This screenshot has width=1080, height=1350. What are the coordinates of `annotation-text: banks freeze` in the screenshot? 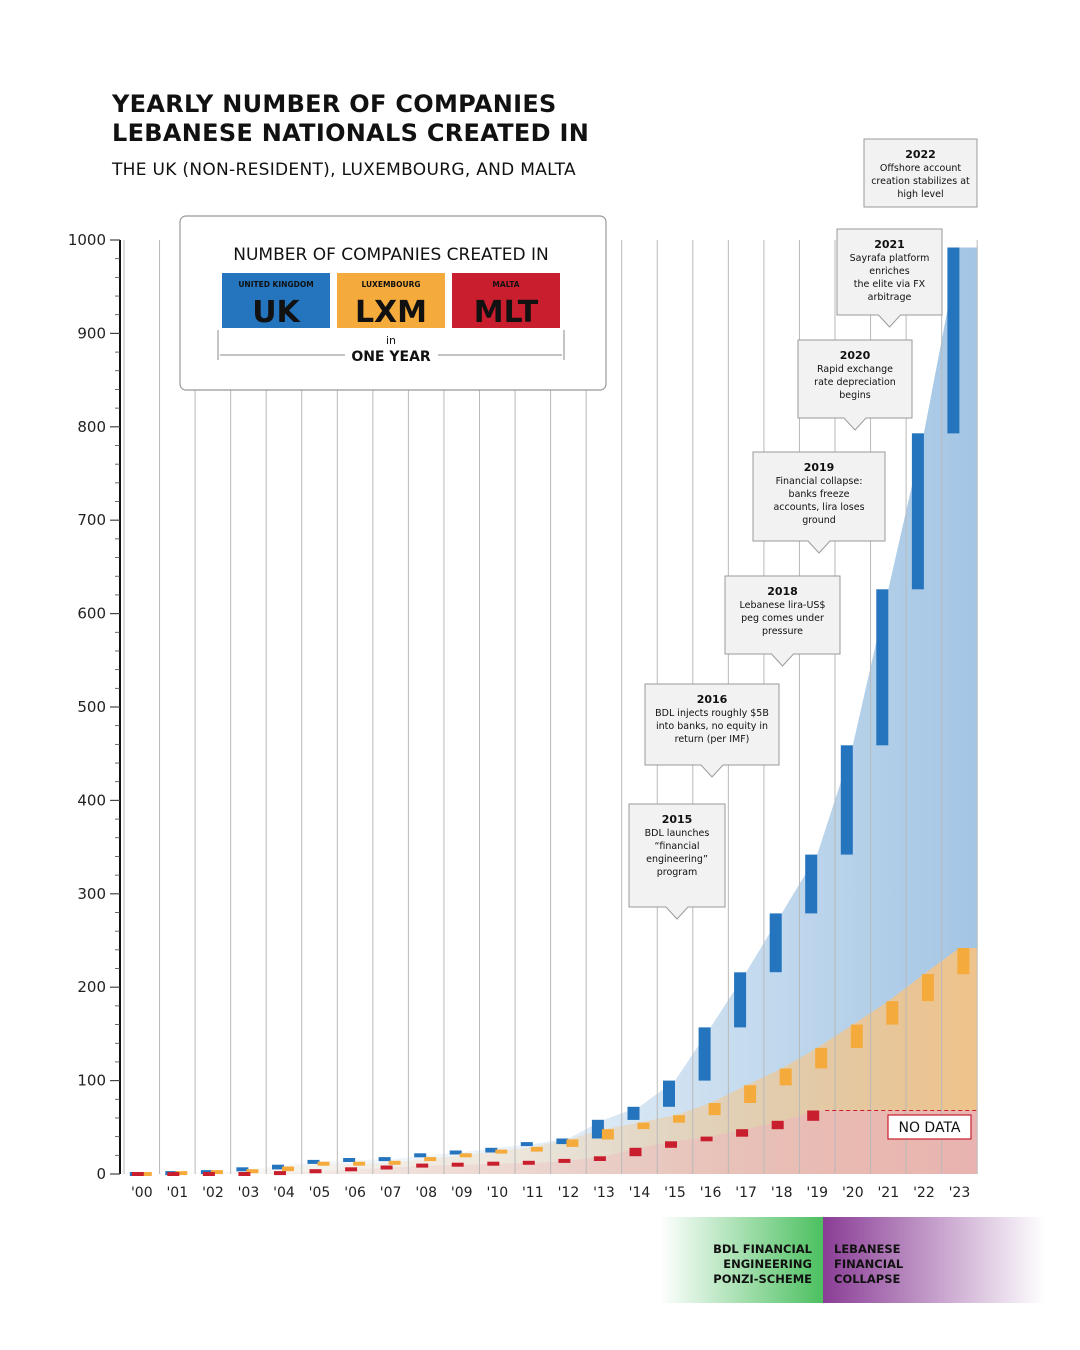 It's located at (819, 494).